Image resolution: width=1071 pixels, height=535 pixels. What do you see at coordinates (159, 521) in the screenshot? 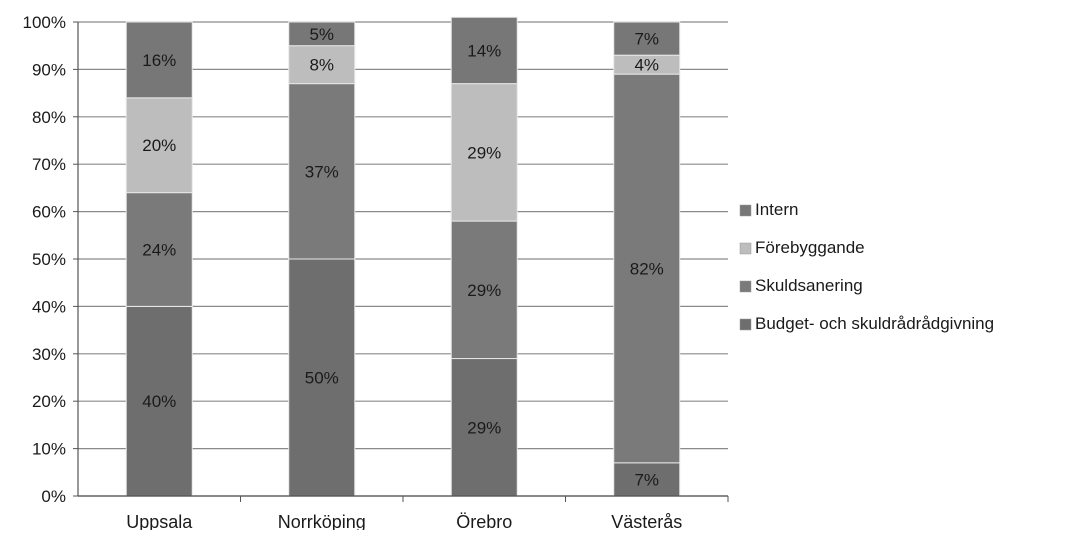
I see `x-tick-label: Uppsala` at bounding box center [159, 521].